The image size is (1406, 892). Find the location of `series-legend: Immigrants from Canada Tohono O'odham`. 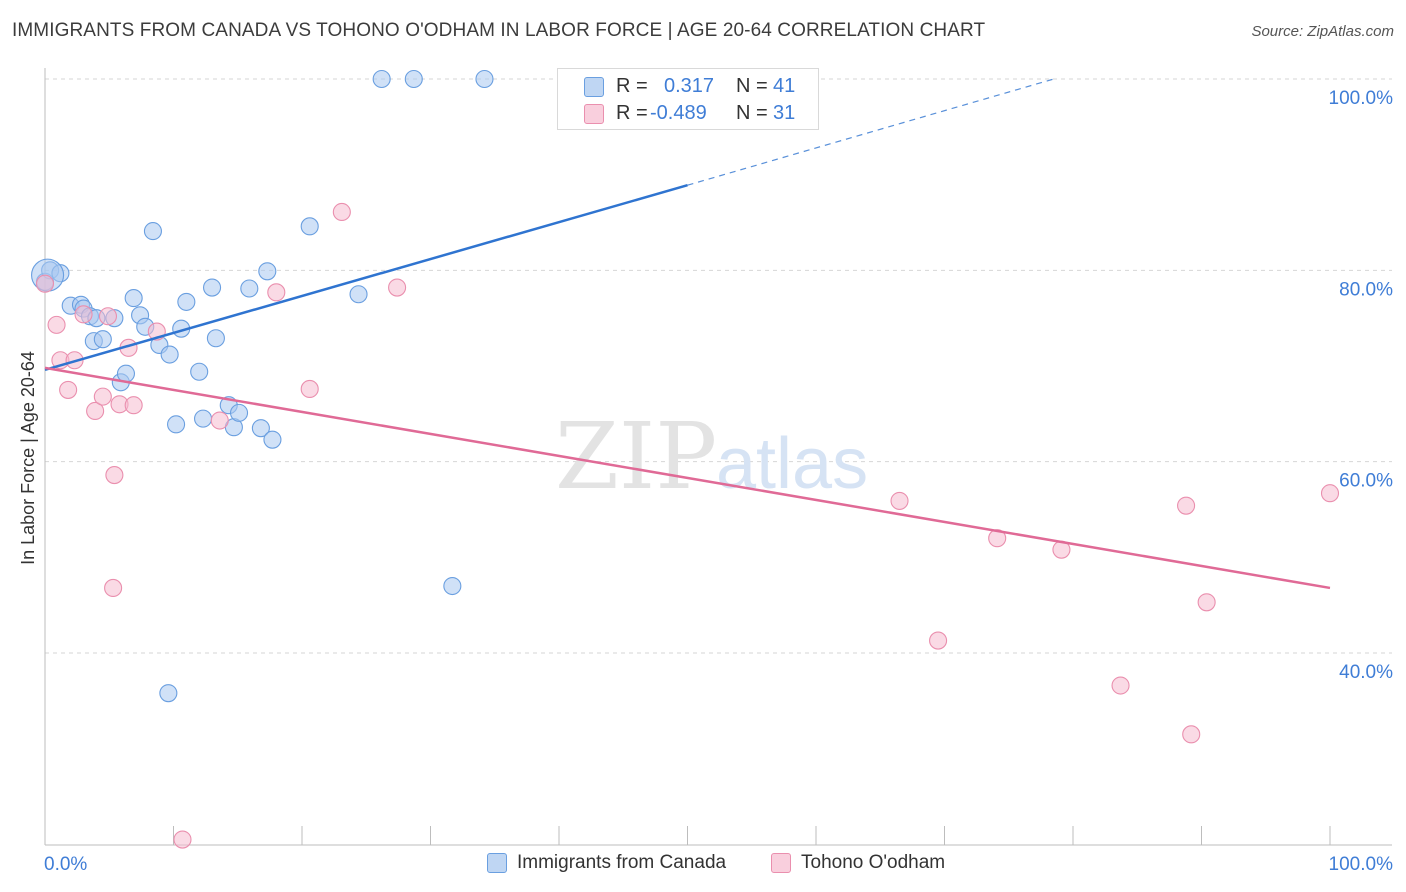

series-legend: Immigrants from Canada Tohono O'odham is located at coordinates (703, 864).